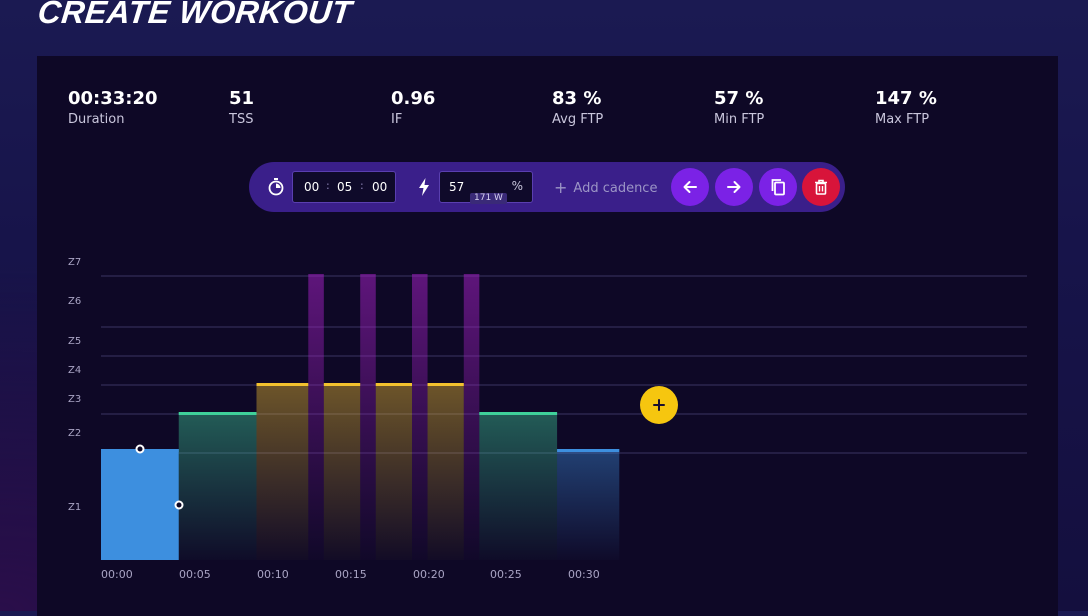 The width and height of the screenshot is (1088, 616). I want to click on duration-seconds: 00, so click(380, 187).